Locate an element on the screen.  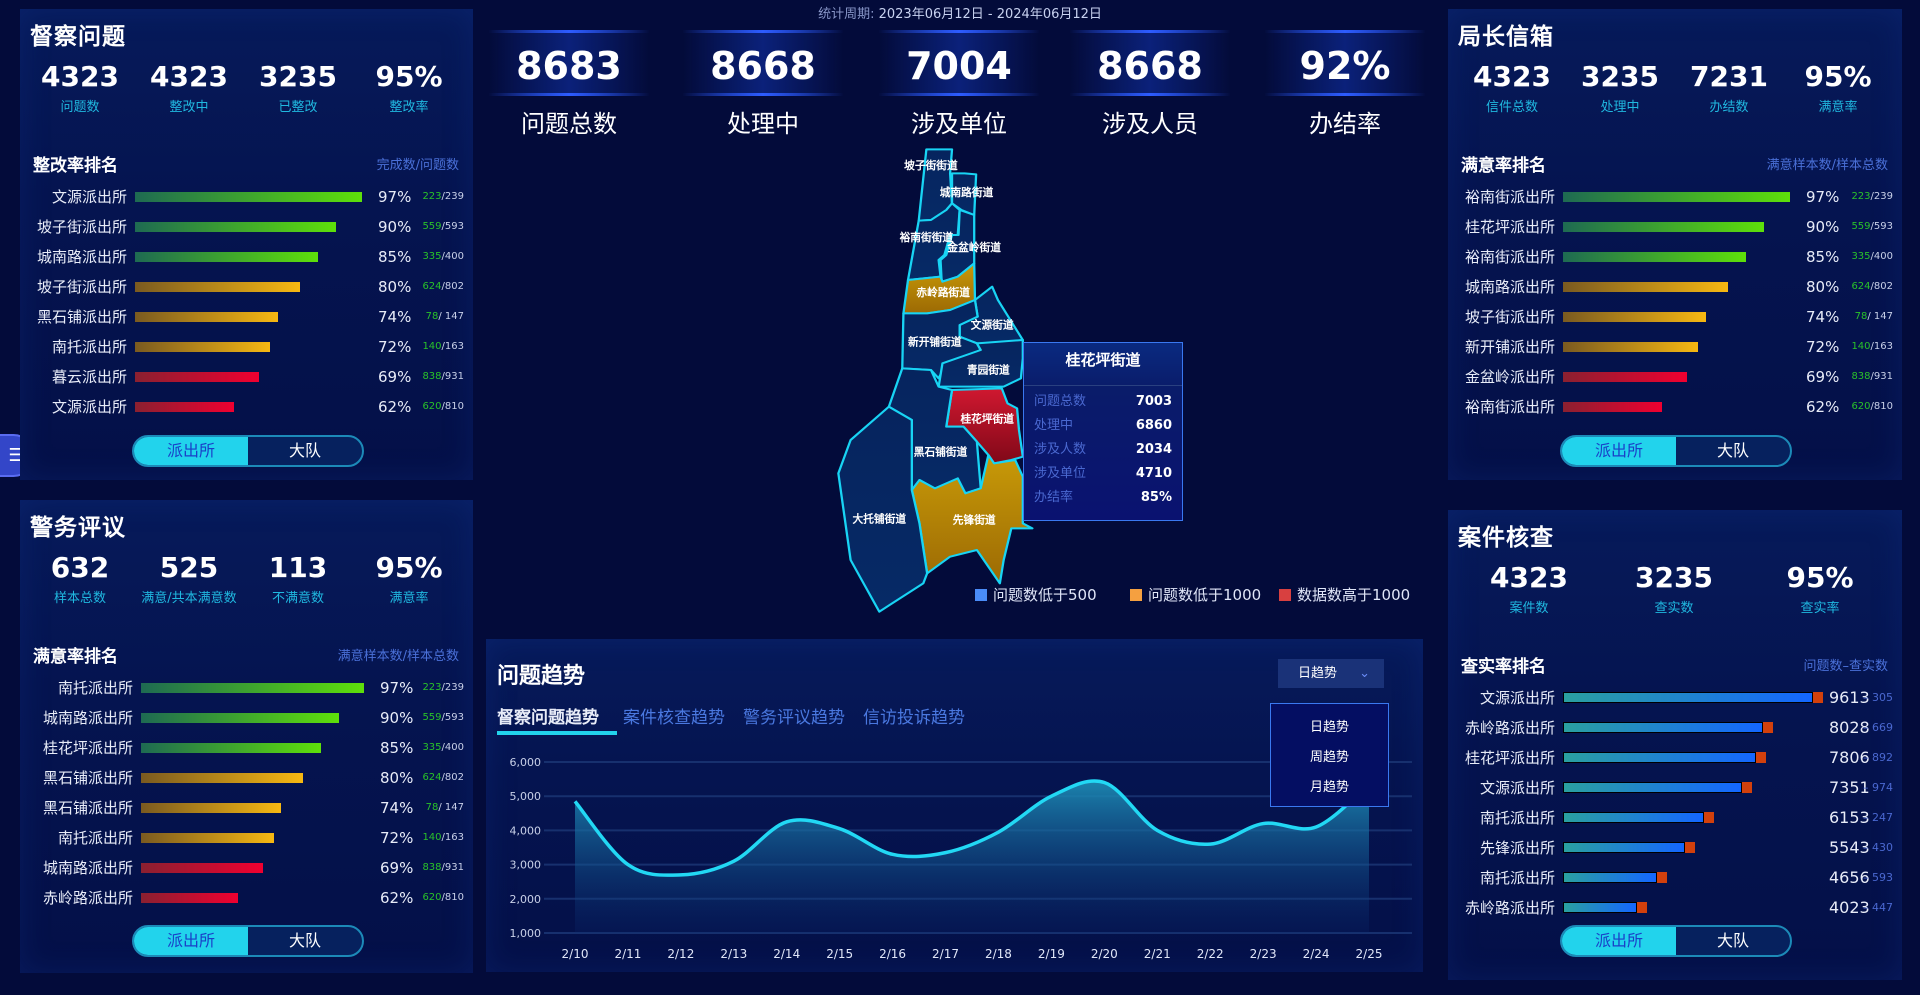
ranking-count: 140/163 is located at coordinates (1872, 347).